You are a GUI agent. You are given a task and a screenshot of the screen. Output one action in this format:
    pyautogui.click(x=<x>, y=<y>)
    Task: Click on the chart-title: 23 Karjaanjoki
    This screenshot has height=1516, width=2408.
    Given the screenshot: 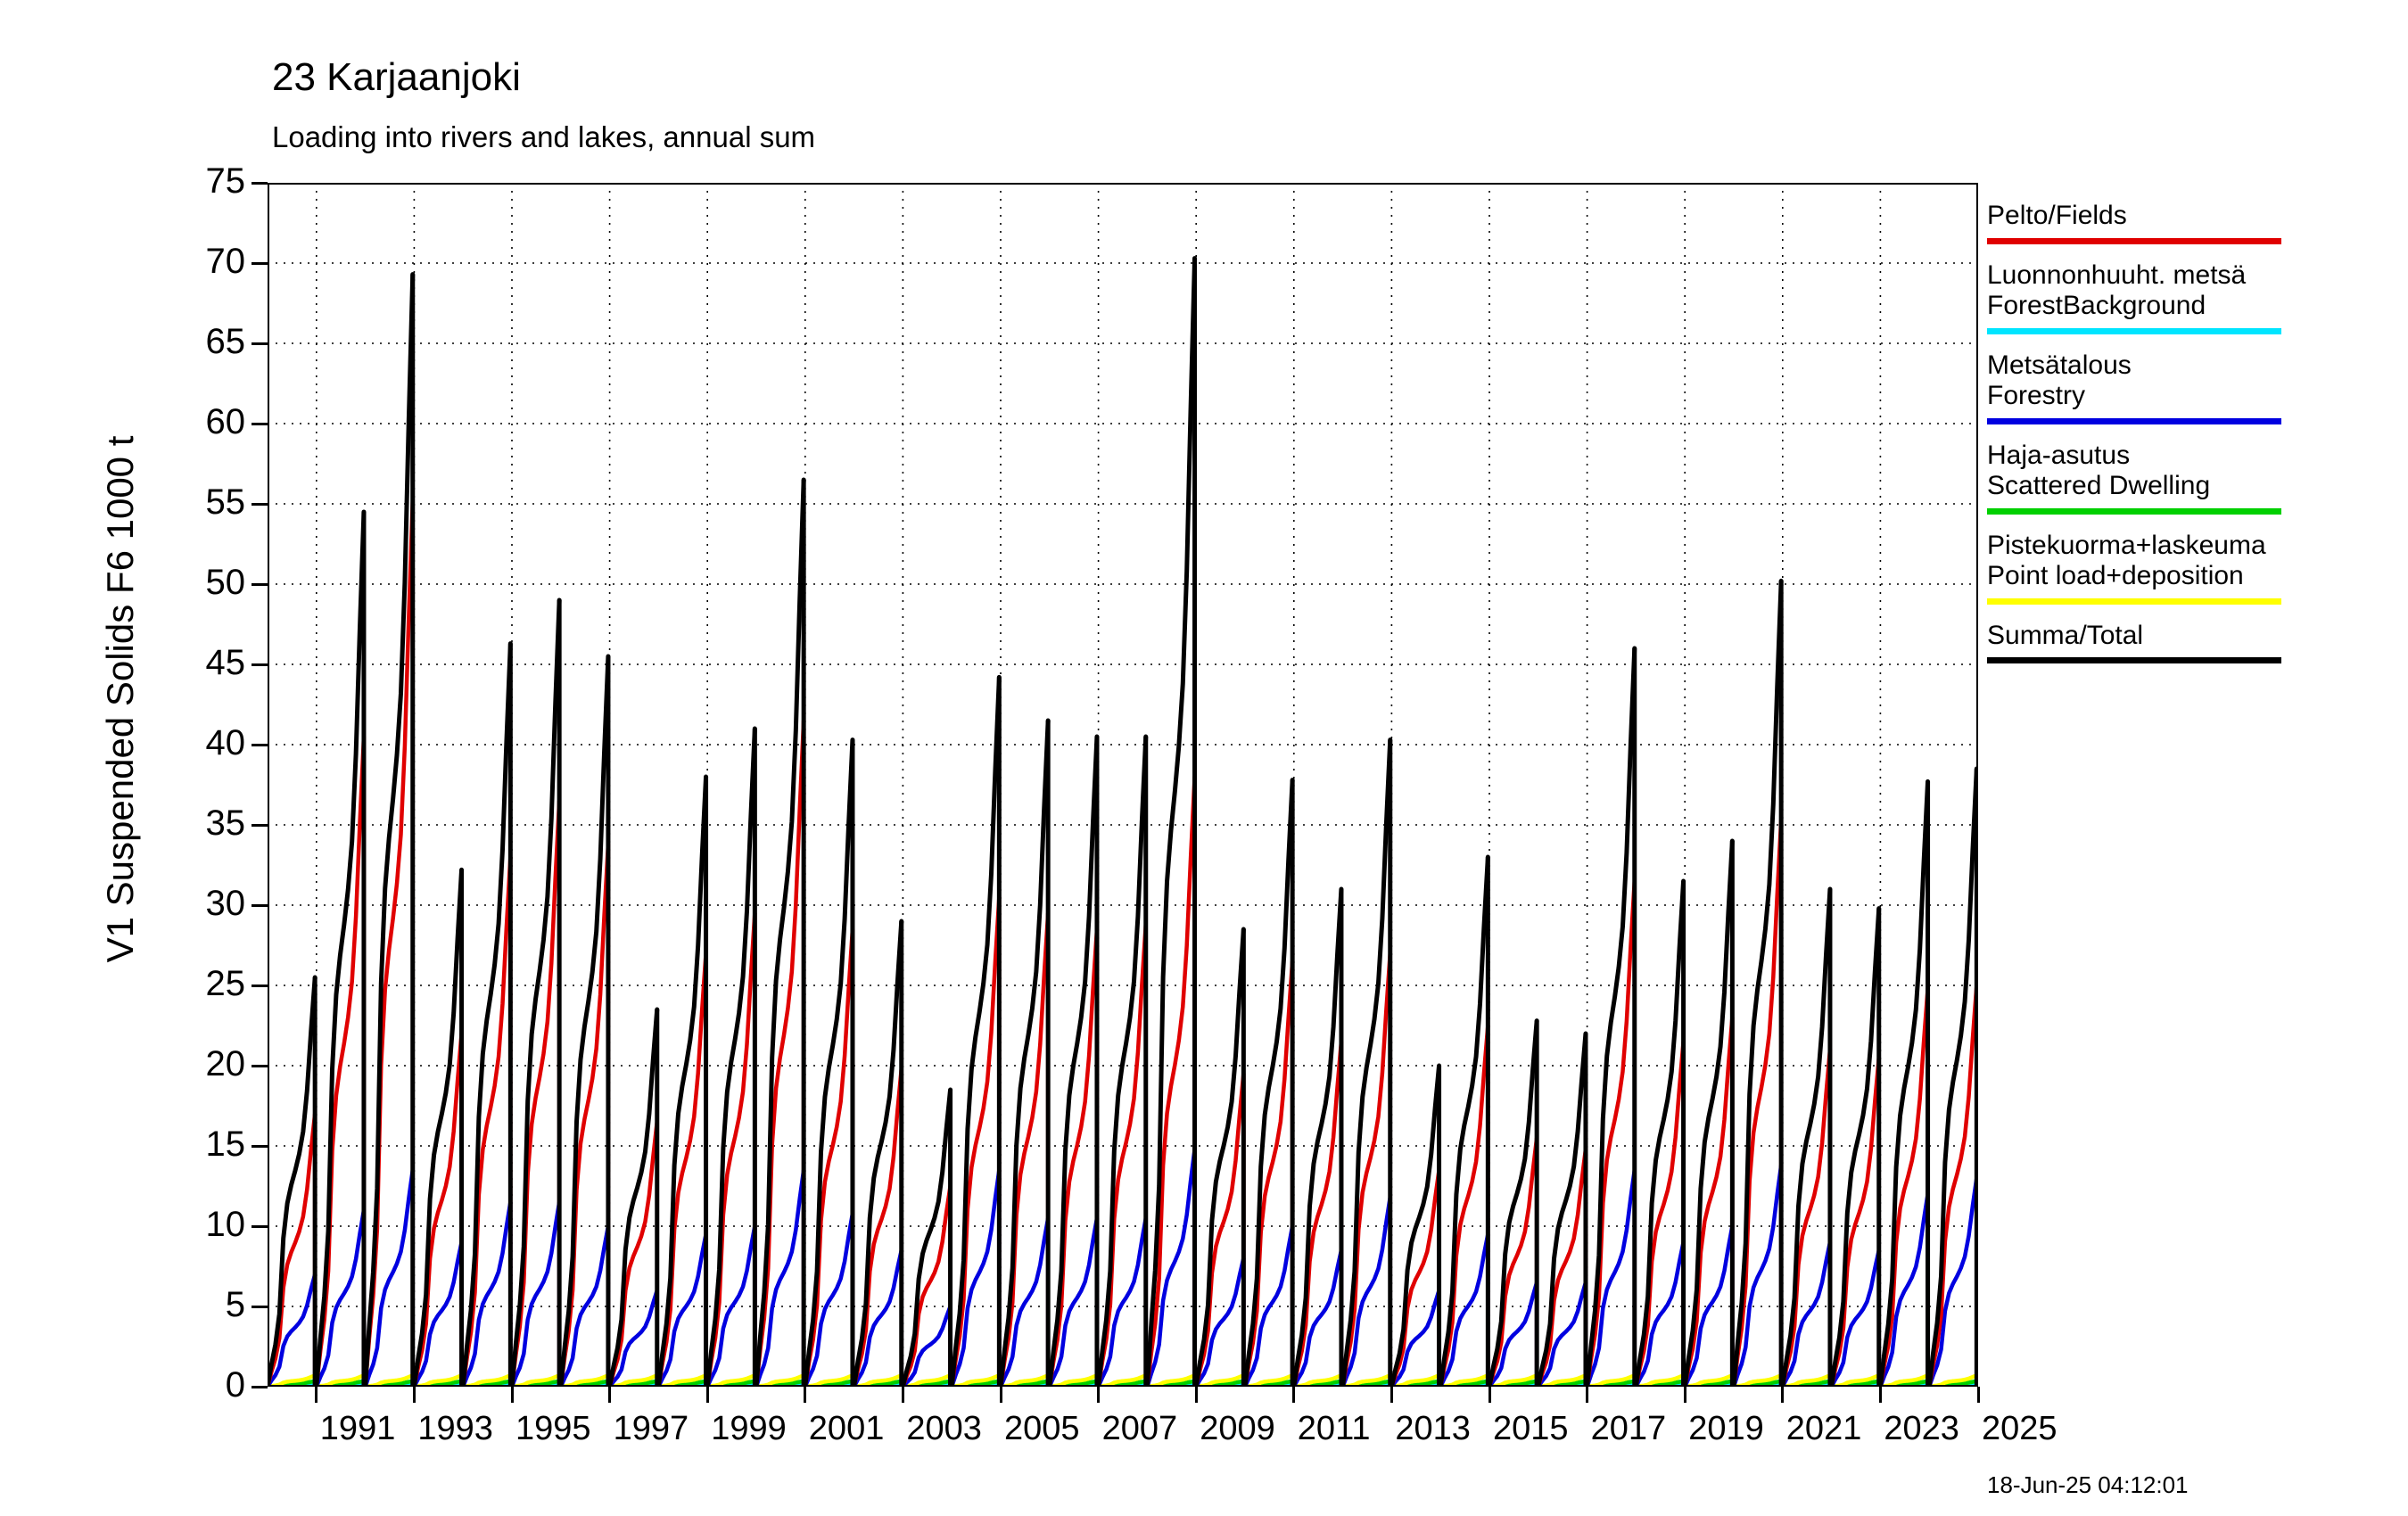 What is the action you would take?
    pyautogui.click(x=396, y=77)
    